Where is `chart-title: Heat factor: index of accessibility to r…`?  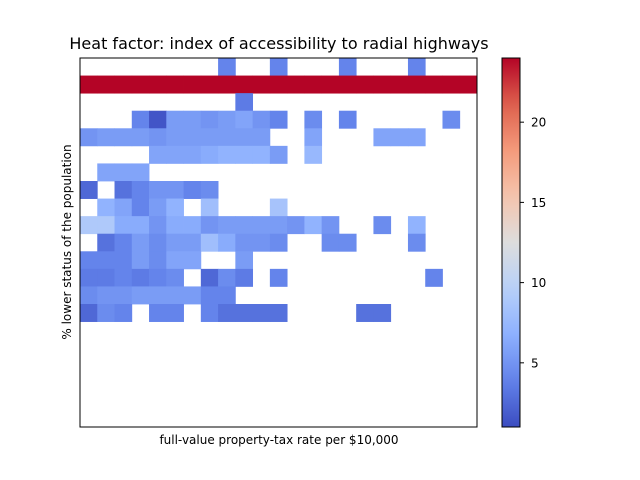 chart-title: Heat factor: index of accessibility to r… is located at coordinates (278, 43).